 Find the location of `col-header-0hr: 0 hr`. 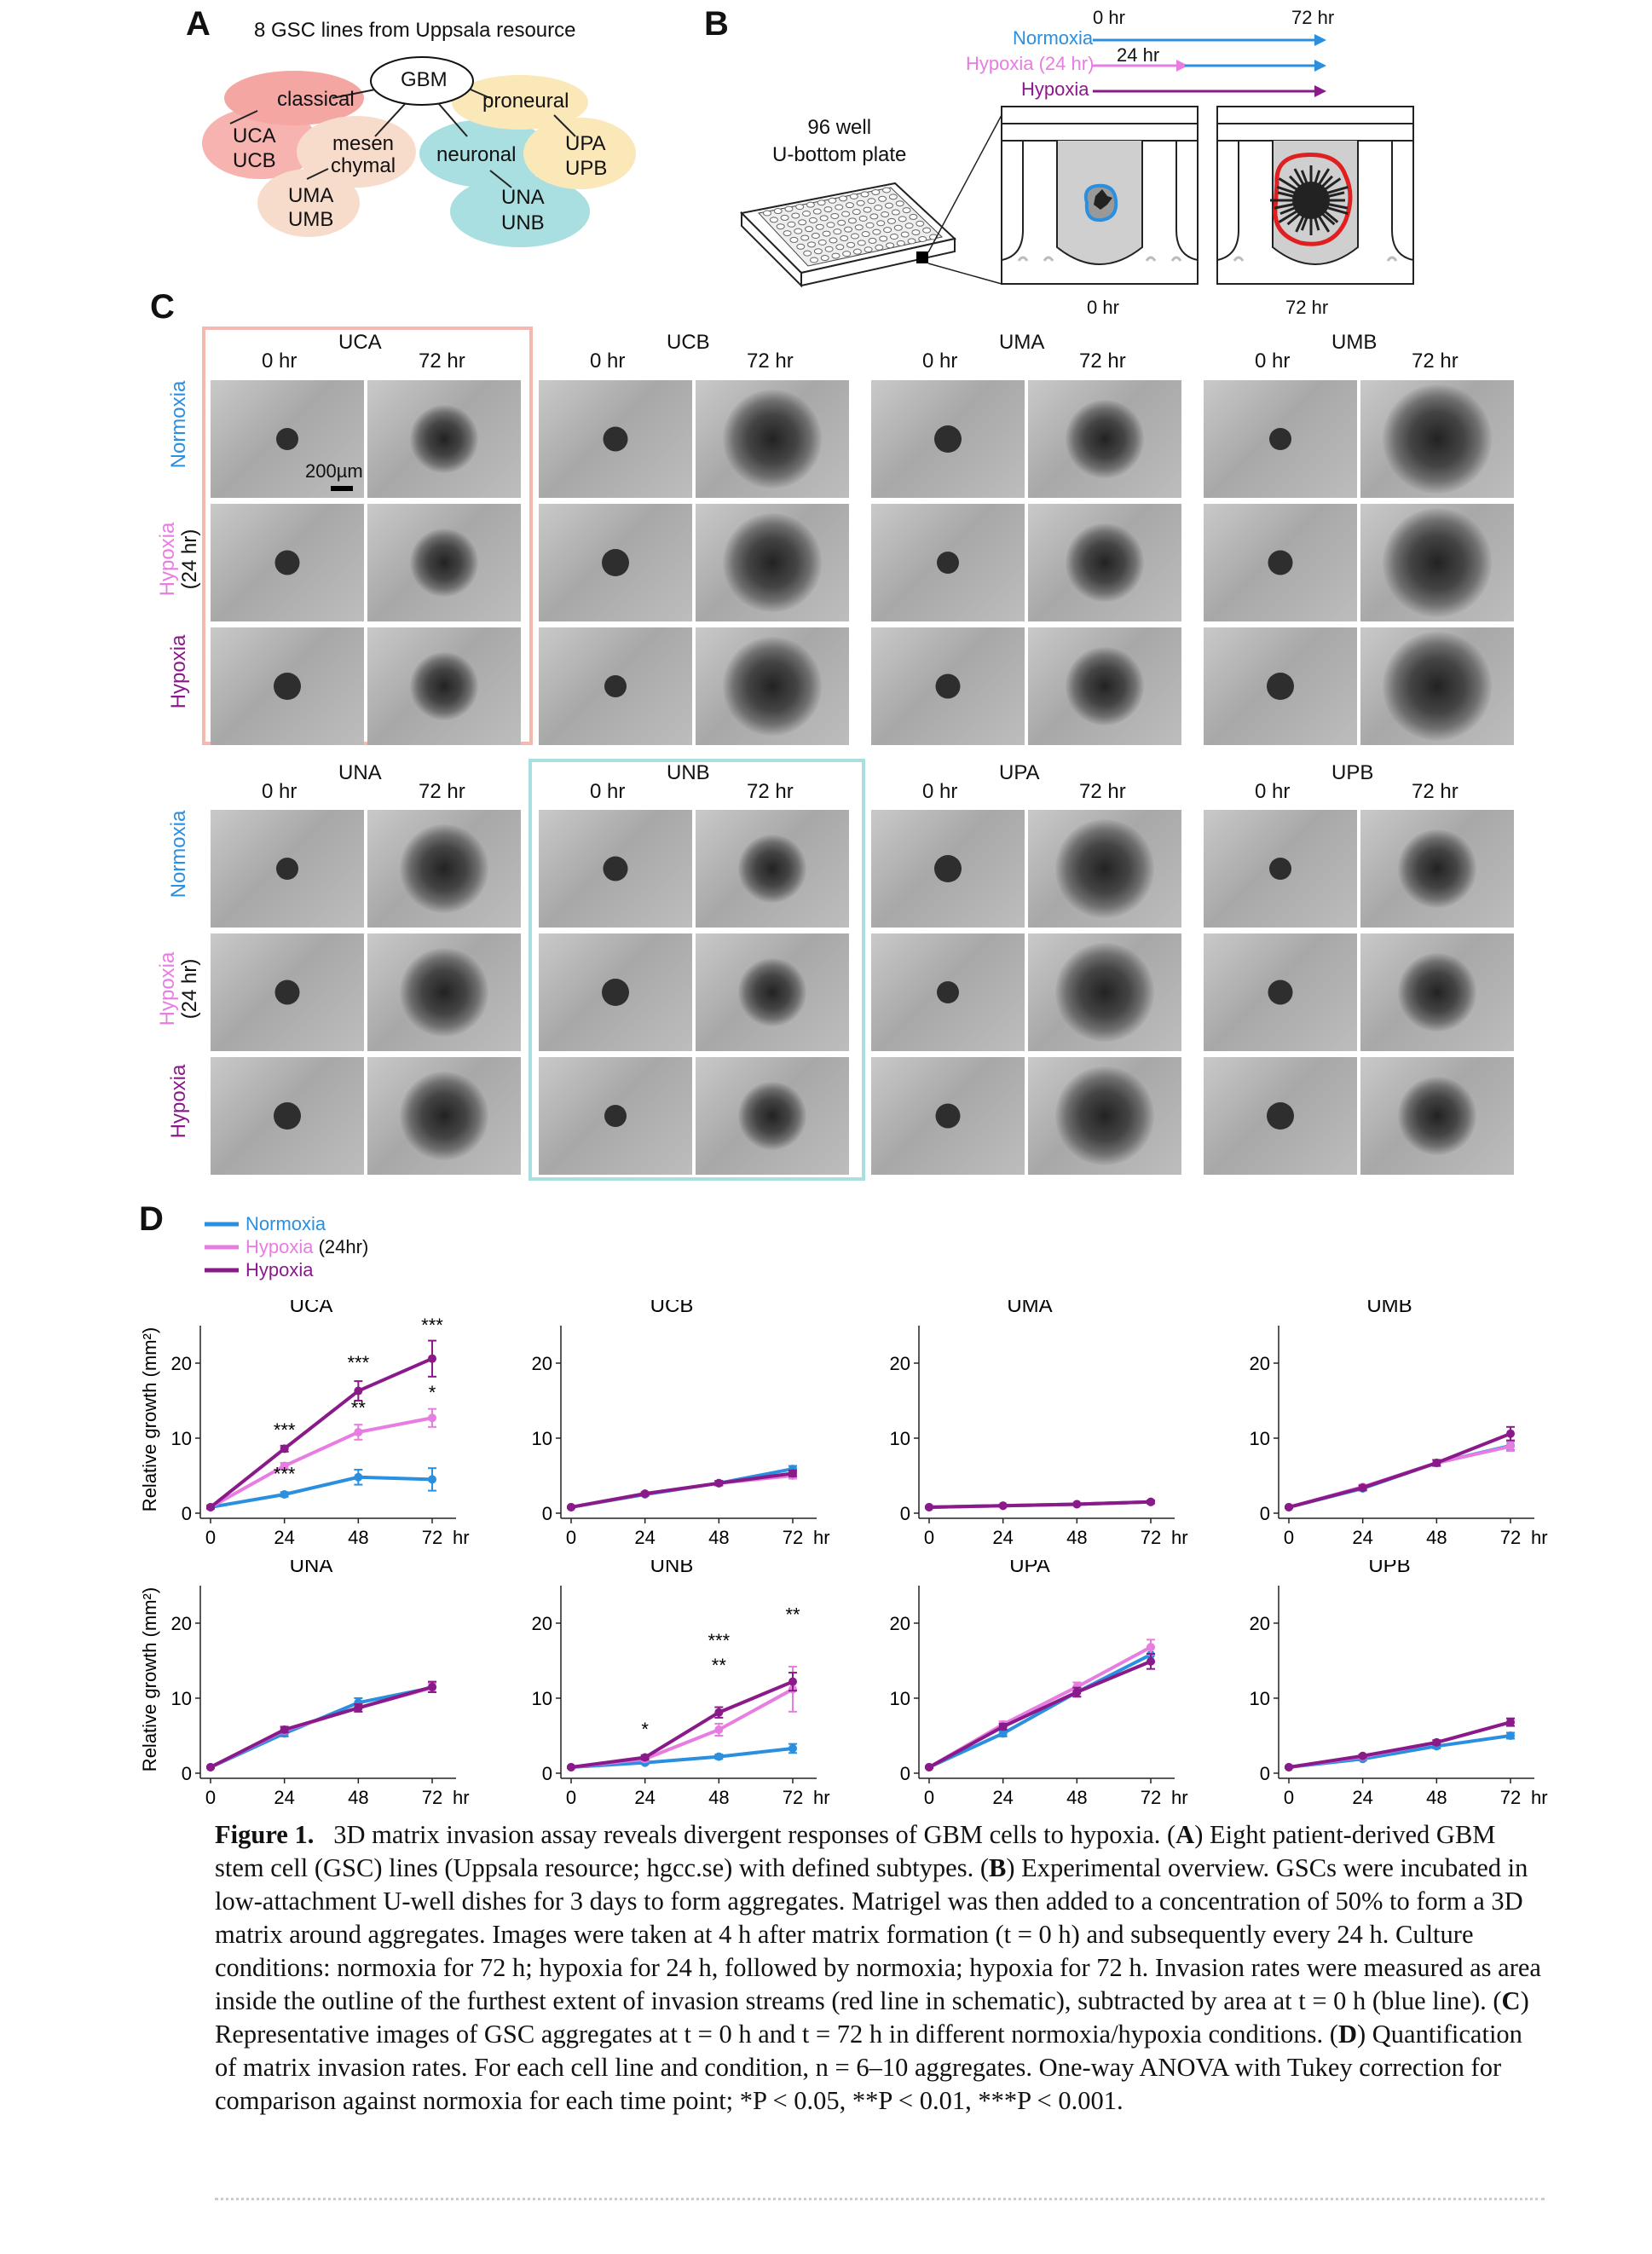

col-header-0hr: 0 hr is located at coordinates (279, 361).